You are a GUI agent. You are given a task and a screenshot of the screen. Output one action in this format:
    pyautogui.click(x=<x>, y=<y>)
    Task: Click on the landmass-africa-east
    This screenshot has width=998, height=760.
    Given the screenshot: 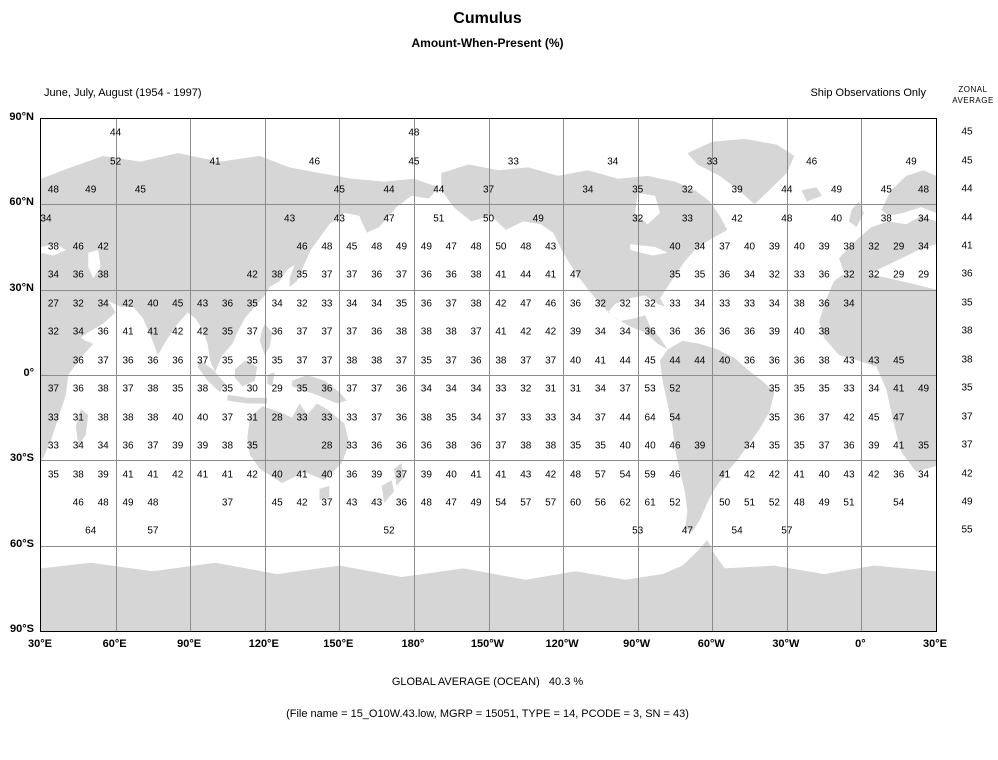 What is the action you would take?
    pyautogui.click(x=67, y=373)
    